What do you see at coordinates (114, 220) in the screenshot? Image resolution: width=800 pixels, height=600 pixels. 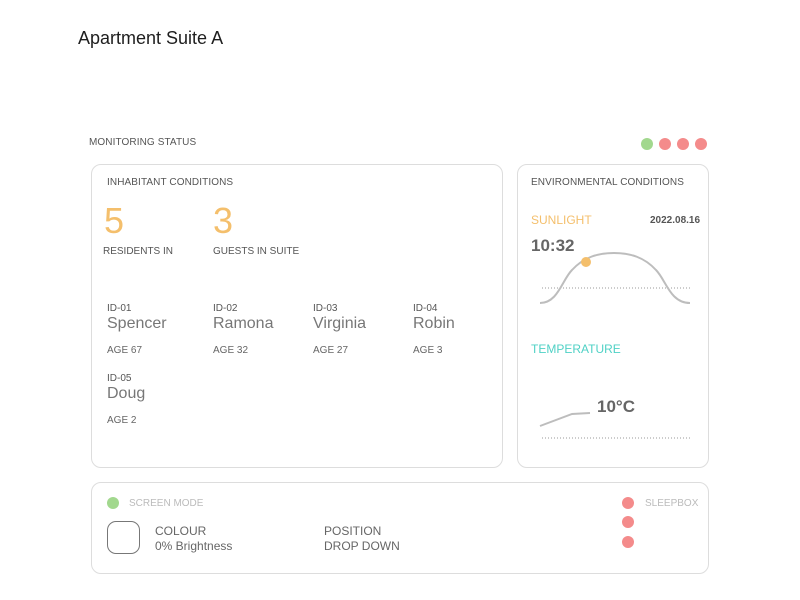 I see `residents-count: 5` at bounding box center [114, 220].